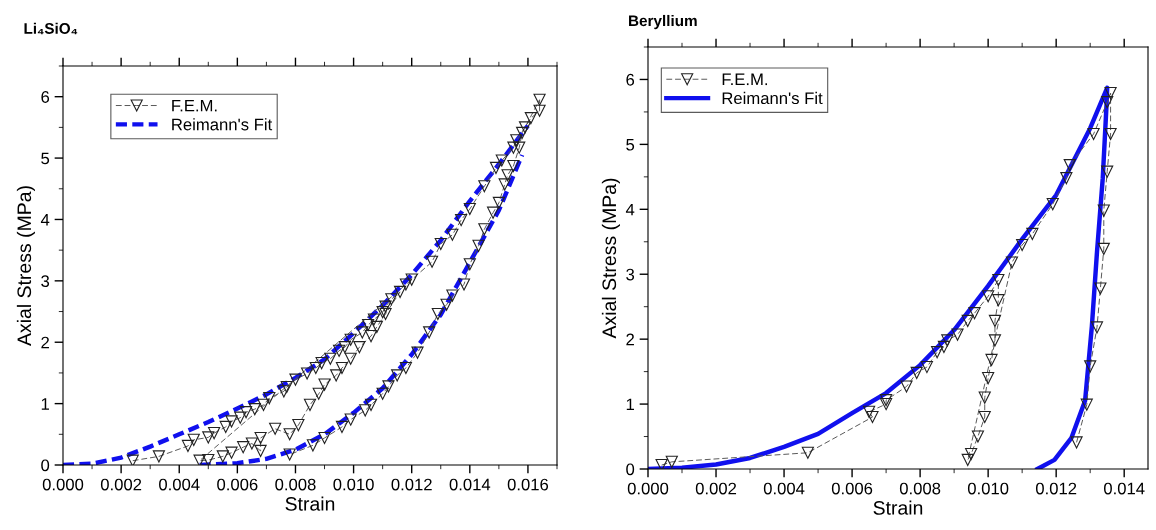 Image resolution: width=1156 pixels, height=530 pixels. I want to click on x-tick-label: 0.016, so click(528, 484).